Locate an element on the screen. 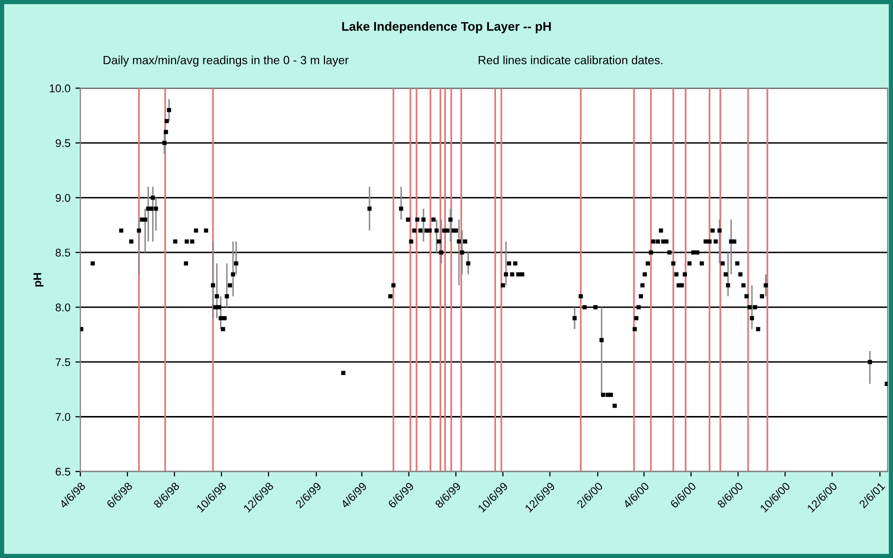 The width and height of the screenshot is (893, 558). y-tick-label: 7.5 is located at coordinates (63, 362).